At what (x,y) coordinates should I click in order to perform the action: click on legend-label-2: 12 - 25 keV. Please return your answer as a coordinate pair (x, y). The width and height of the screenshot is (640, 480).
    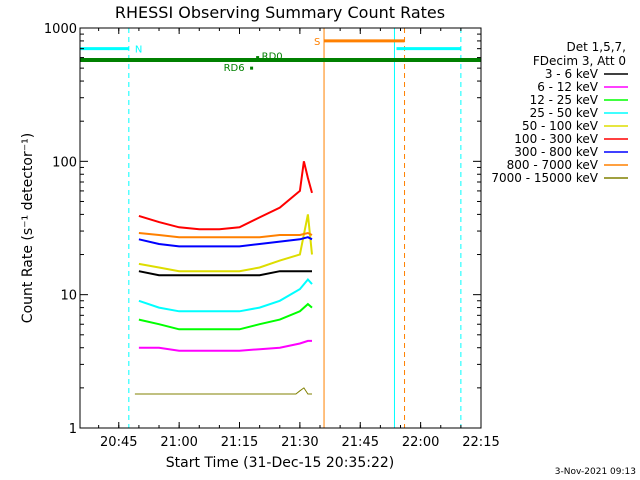
    Looking at the image, I should click on (564, 100).